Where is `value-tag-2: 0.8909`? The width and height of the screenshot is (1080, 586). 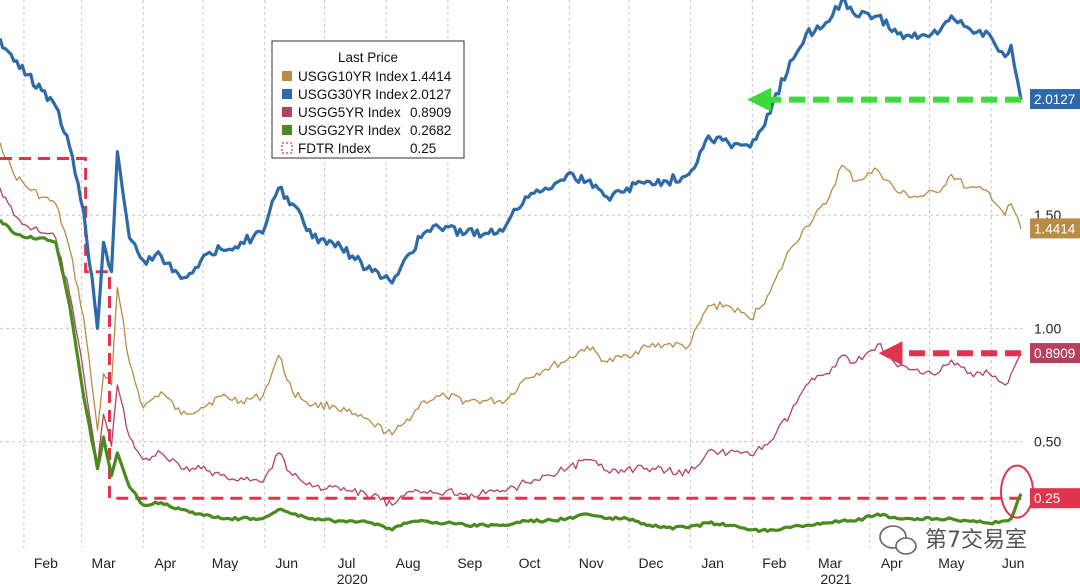
value-tag-2: 0.8909 is located at coordinates (1055, 353).